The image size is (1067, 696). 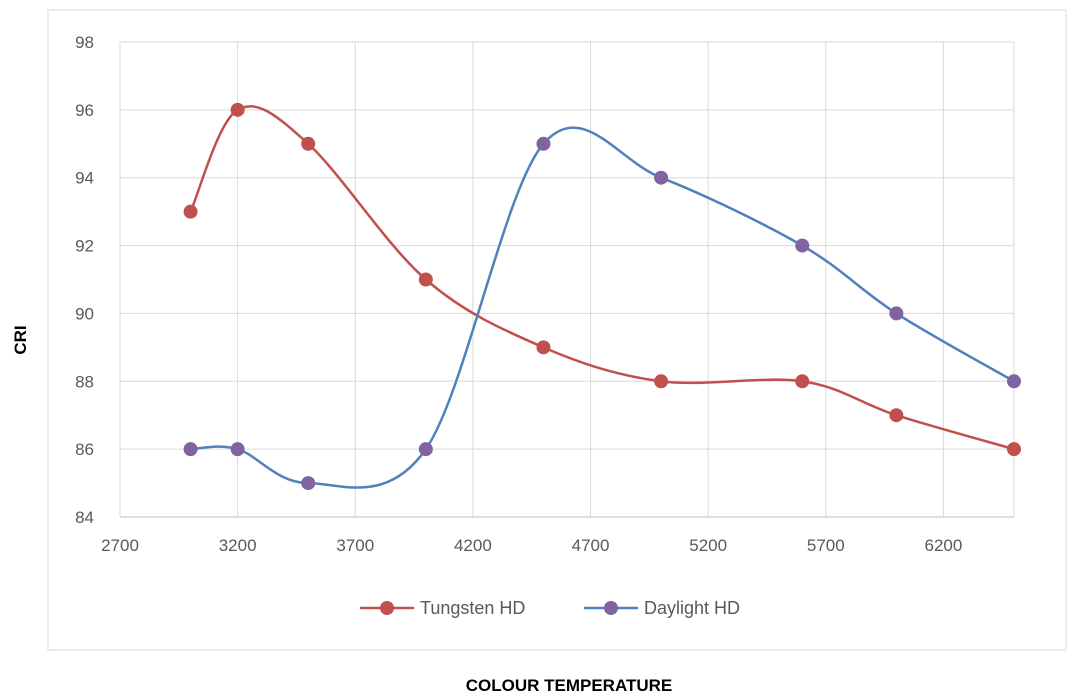 I want to click on legend-item: Tungsten HD, so click(x=442, y=608).